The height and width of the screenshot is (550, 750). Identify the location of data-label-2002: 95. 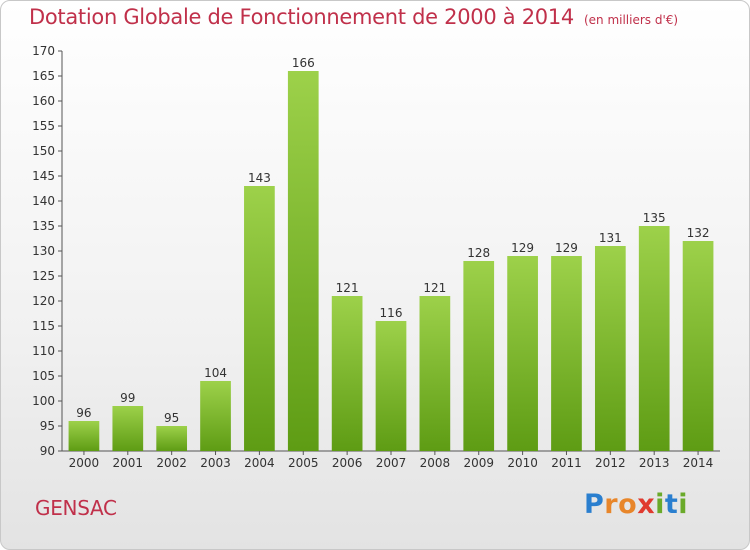
(171, 418).